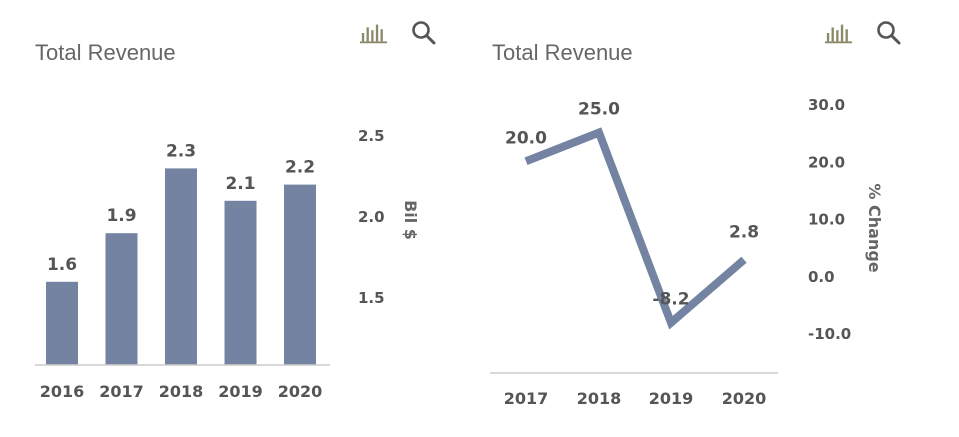 The height and width of the screenshot is (437, 959). What do you see at coordinates (826, 162) in the screenshot?
I see `y-tick-label: 20.0` at bounding box center [826, 162].